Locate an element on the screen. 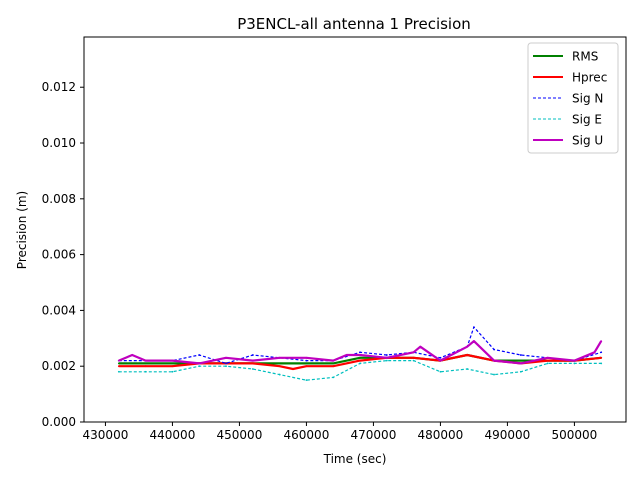  x-tick-label: 450000 is located at coordinates (240, 435).